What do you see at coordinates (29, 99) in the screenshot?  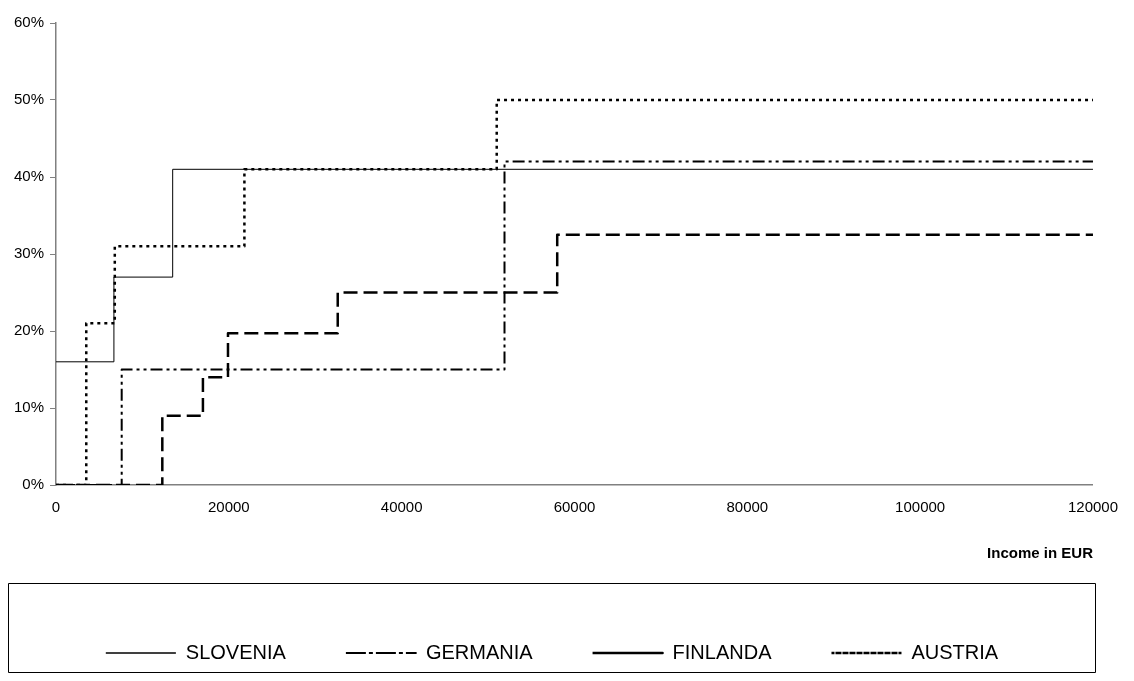 I see `y-tick-label: 50%` at bounding box center [29, 99].